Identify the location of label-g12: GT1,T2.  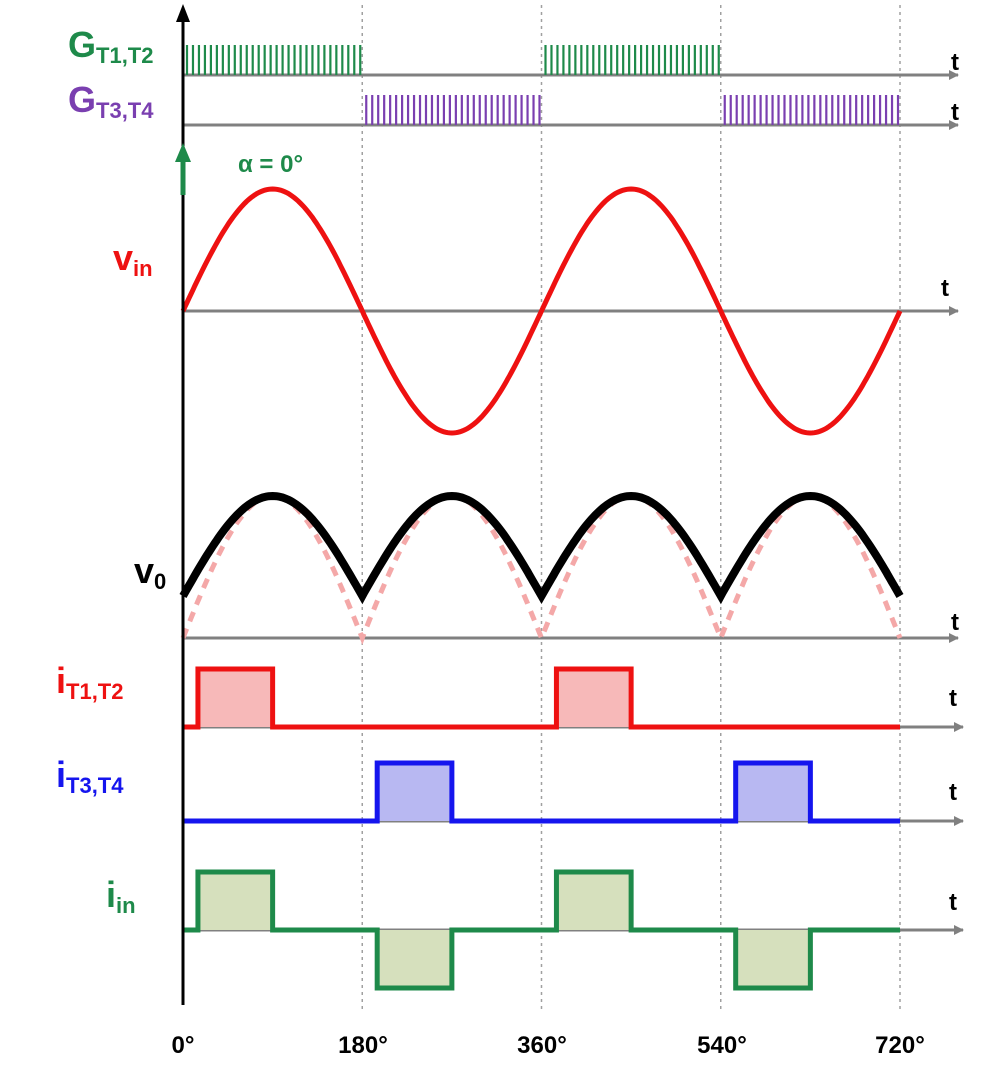
(110, 46).